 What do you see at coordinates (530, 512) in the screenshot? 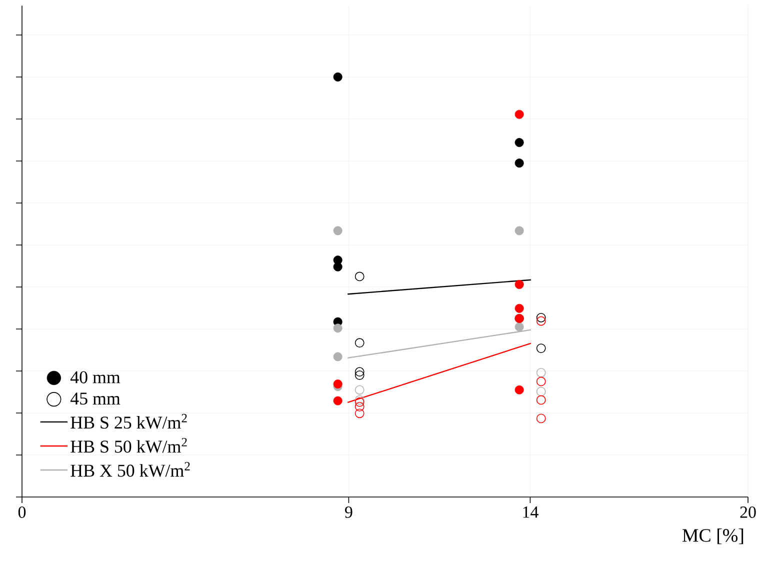
I see `x-tick-label: 14` at bounding box center [530, 512].